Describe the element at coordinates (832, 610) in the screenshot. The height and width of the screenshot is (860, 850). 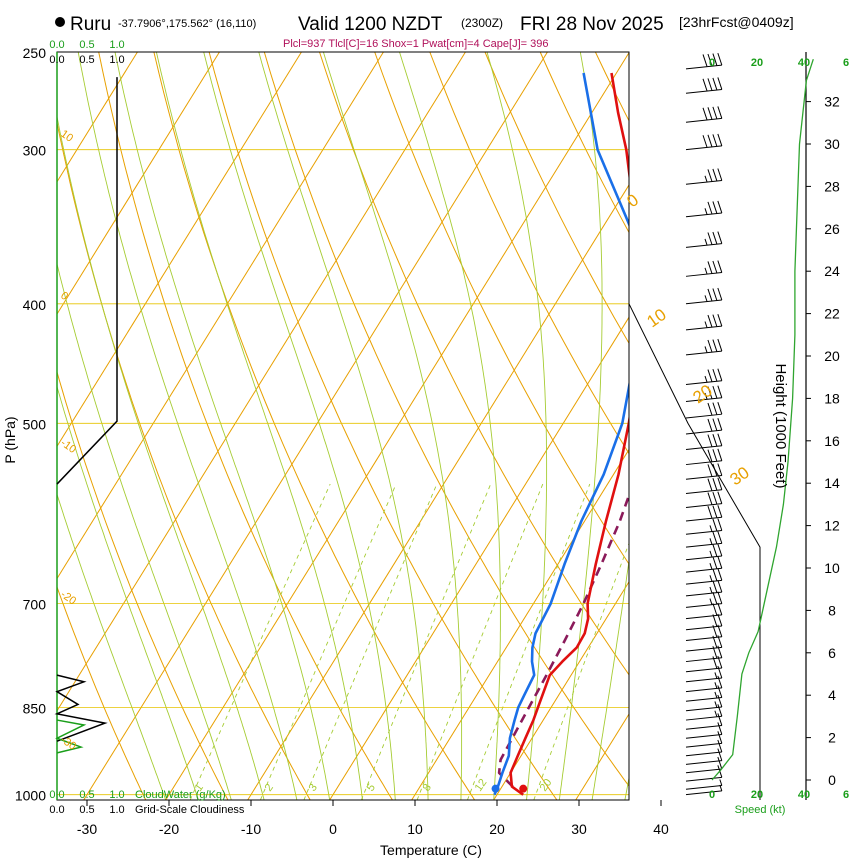
I see `height-tick-label: 8` at that location.